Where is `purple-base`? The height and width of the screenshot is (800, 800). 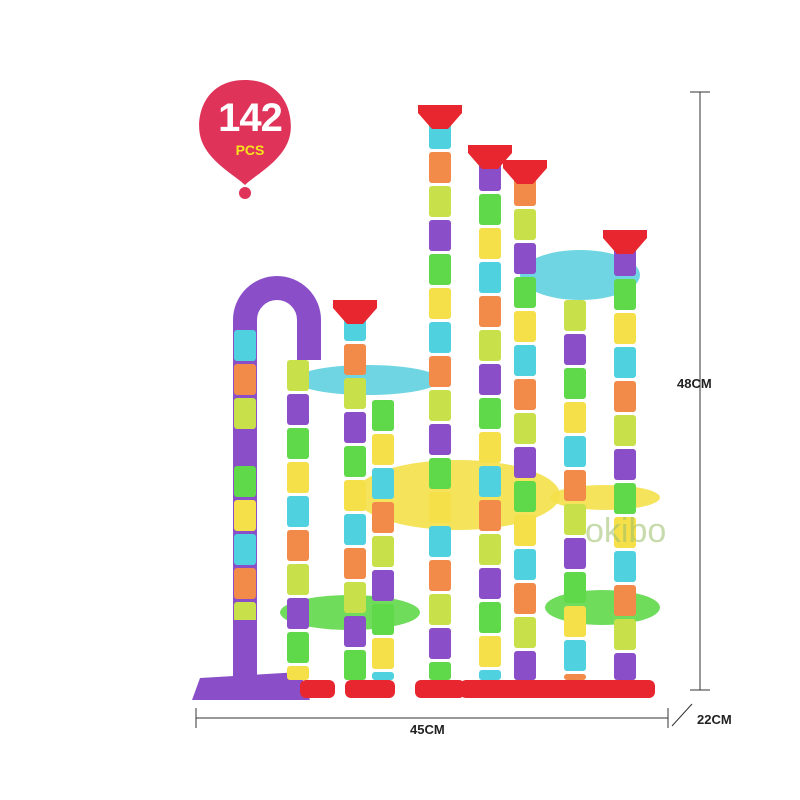
purple-base is located at coordinates (251, 686).